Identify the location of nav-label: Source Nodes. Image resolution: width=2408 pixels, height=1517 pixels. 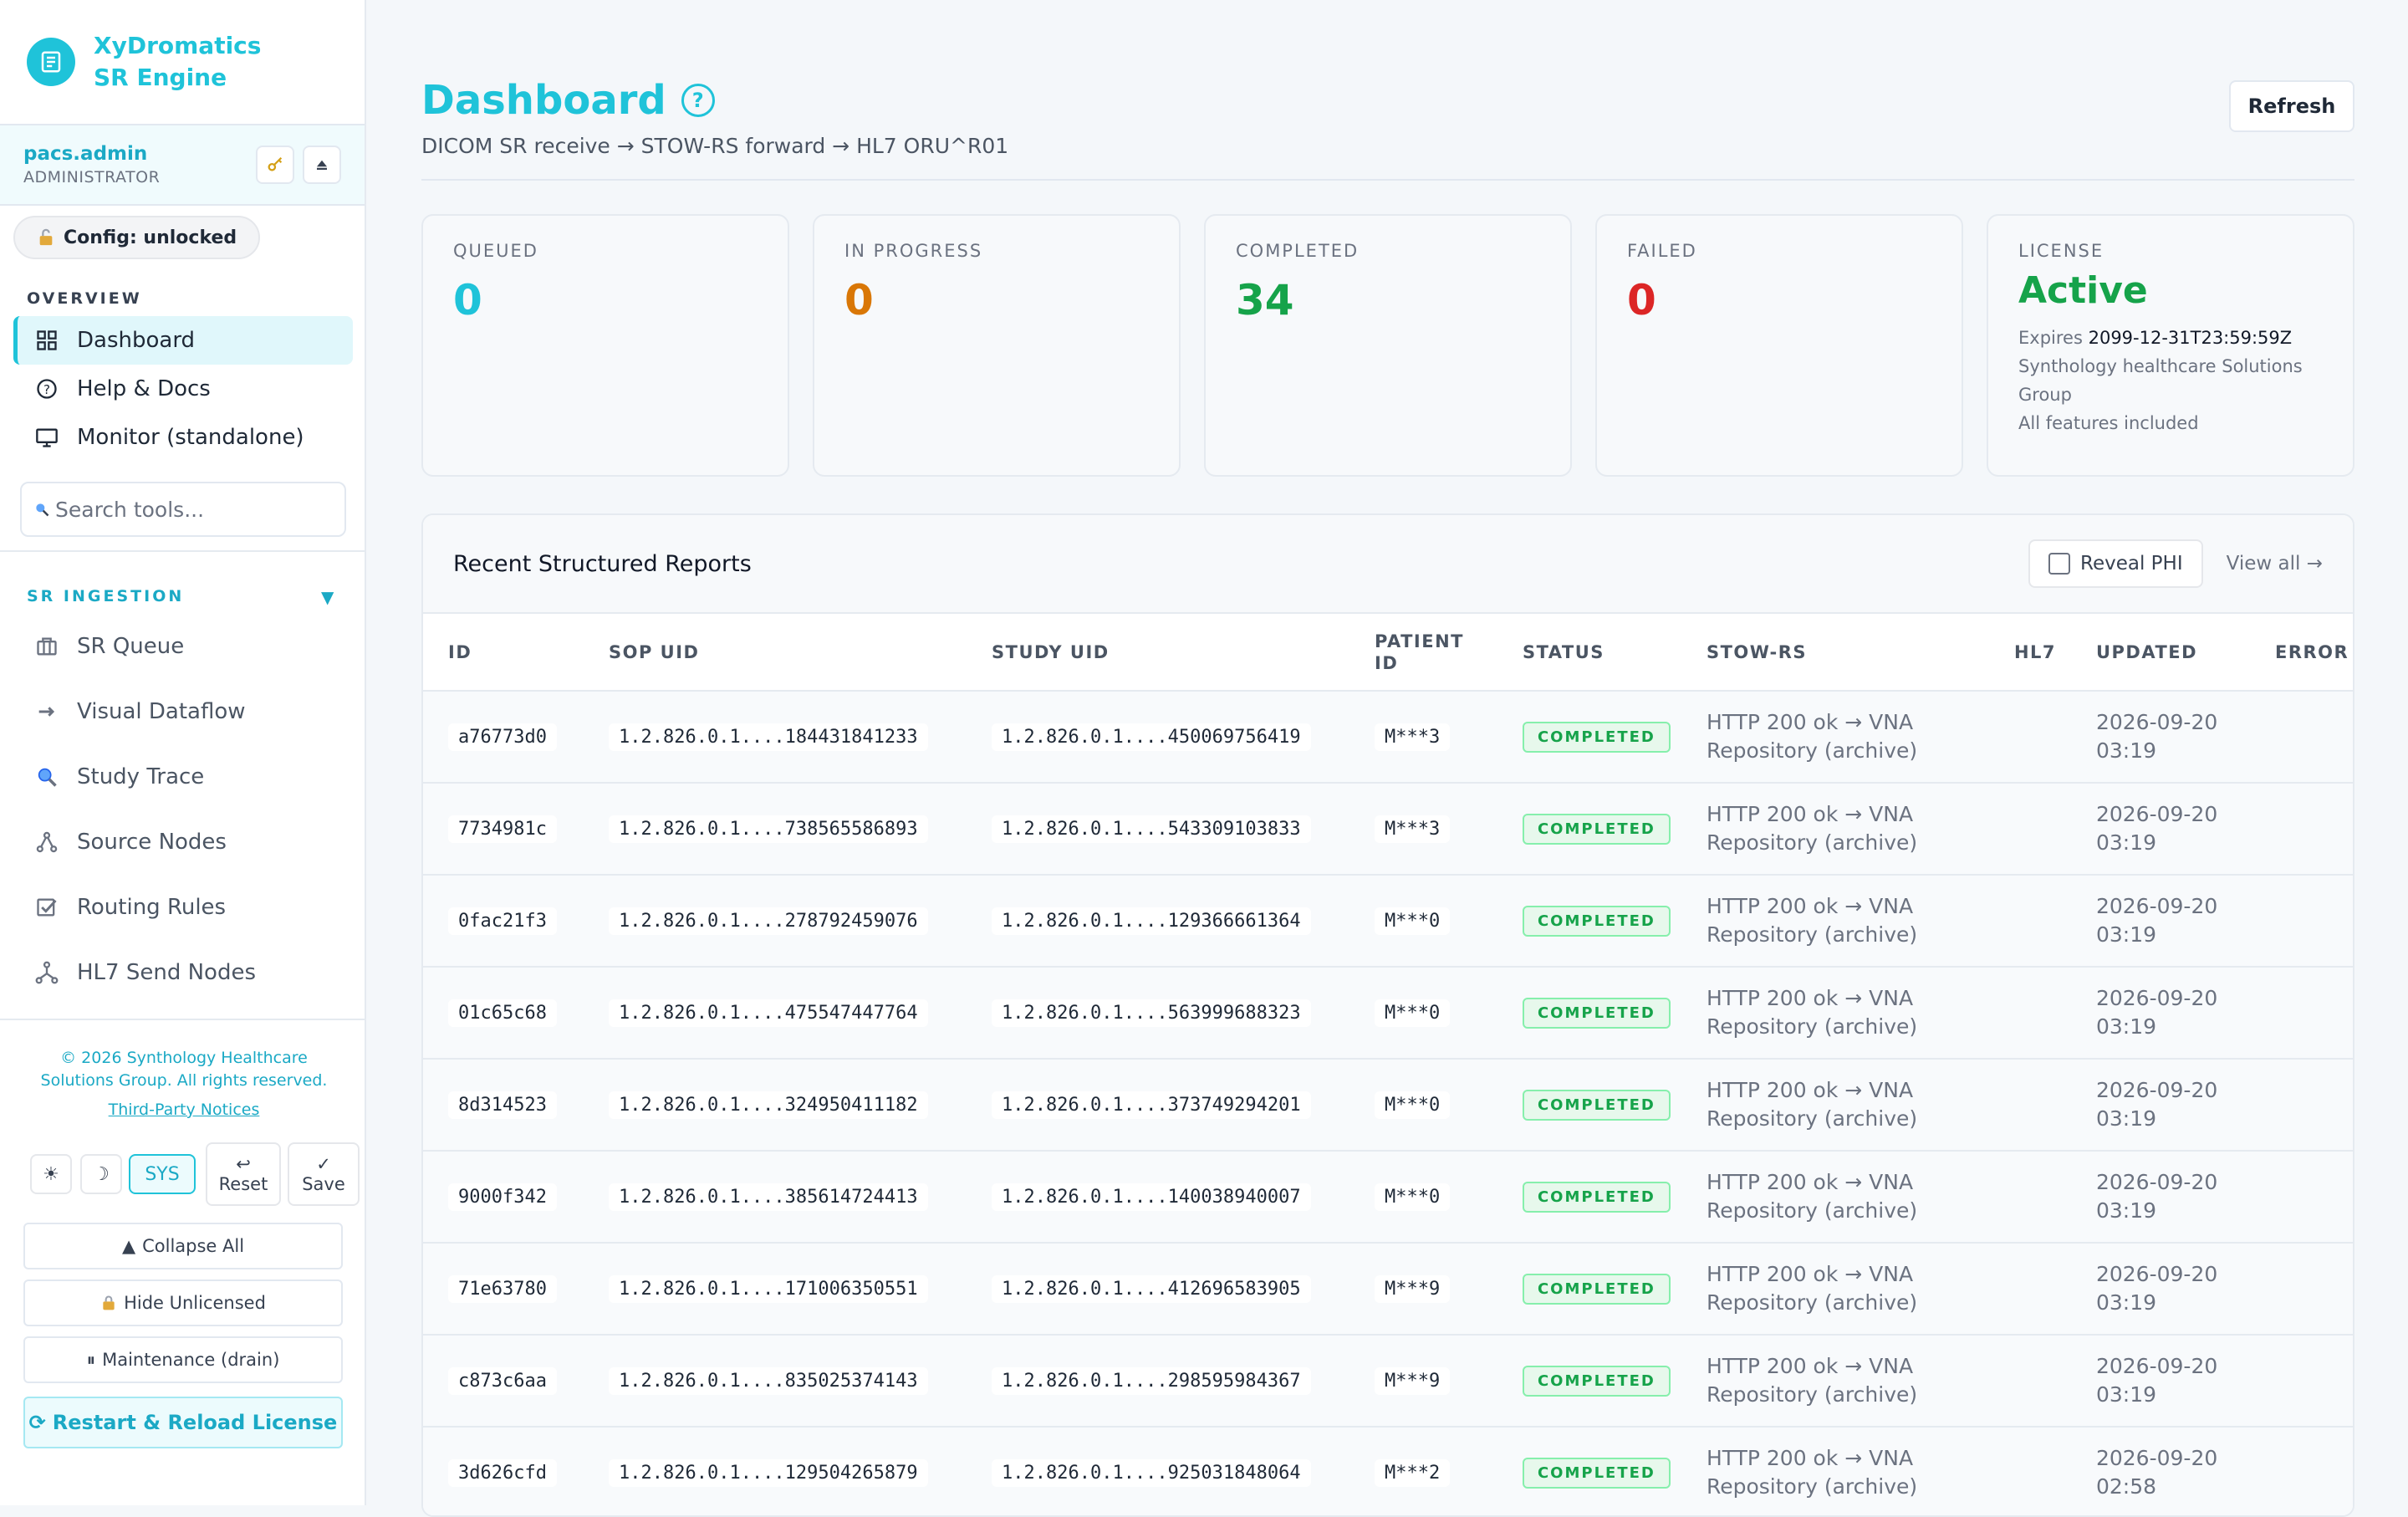
(152, 843).